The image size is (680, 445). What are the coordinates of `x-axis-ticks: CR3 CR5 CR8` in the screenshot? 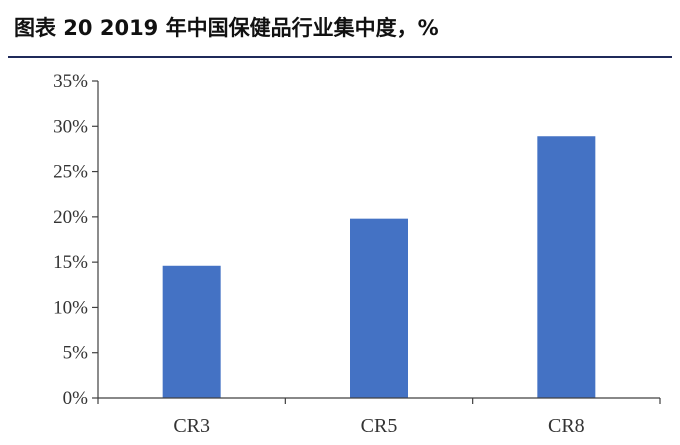 It's located at (379, 417).